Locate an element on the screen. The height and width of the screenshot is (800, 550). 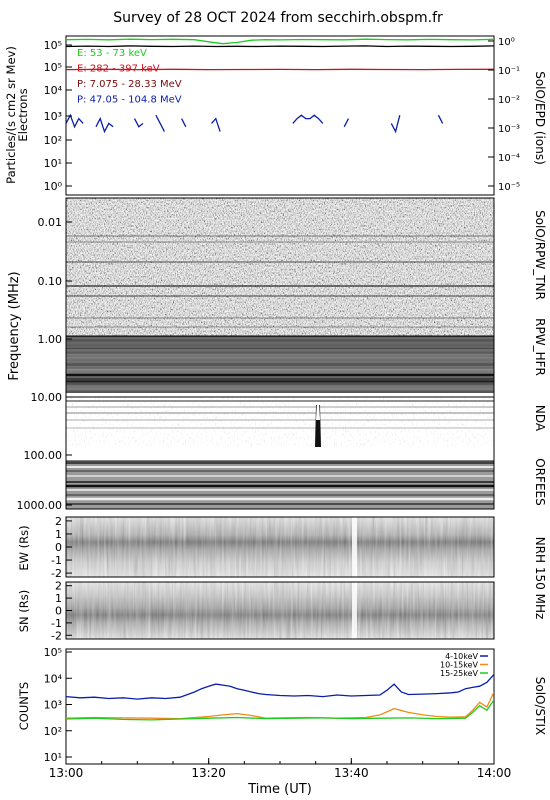
nrh-sn-panel: 210-1-2 SN (Rs) is located at coordinates (256, 611).